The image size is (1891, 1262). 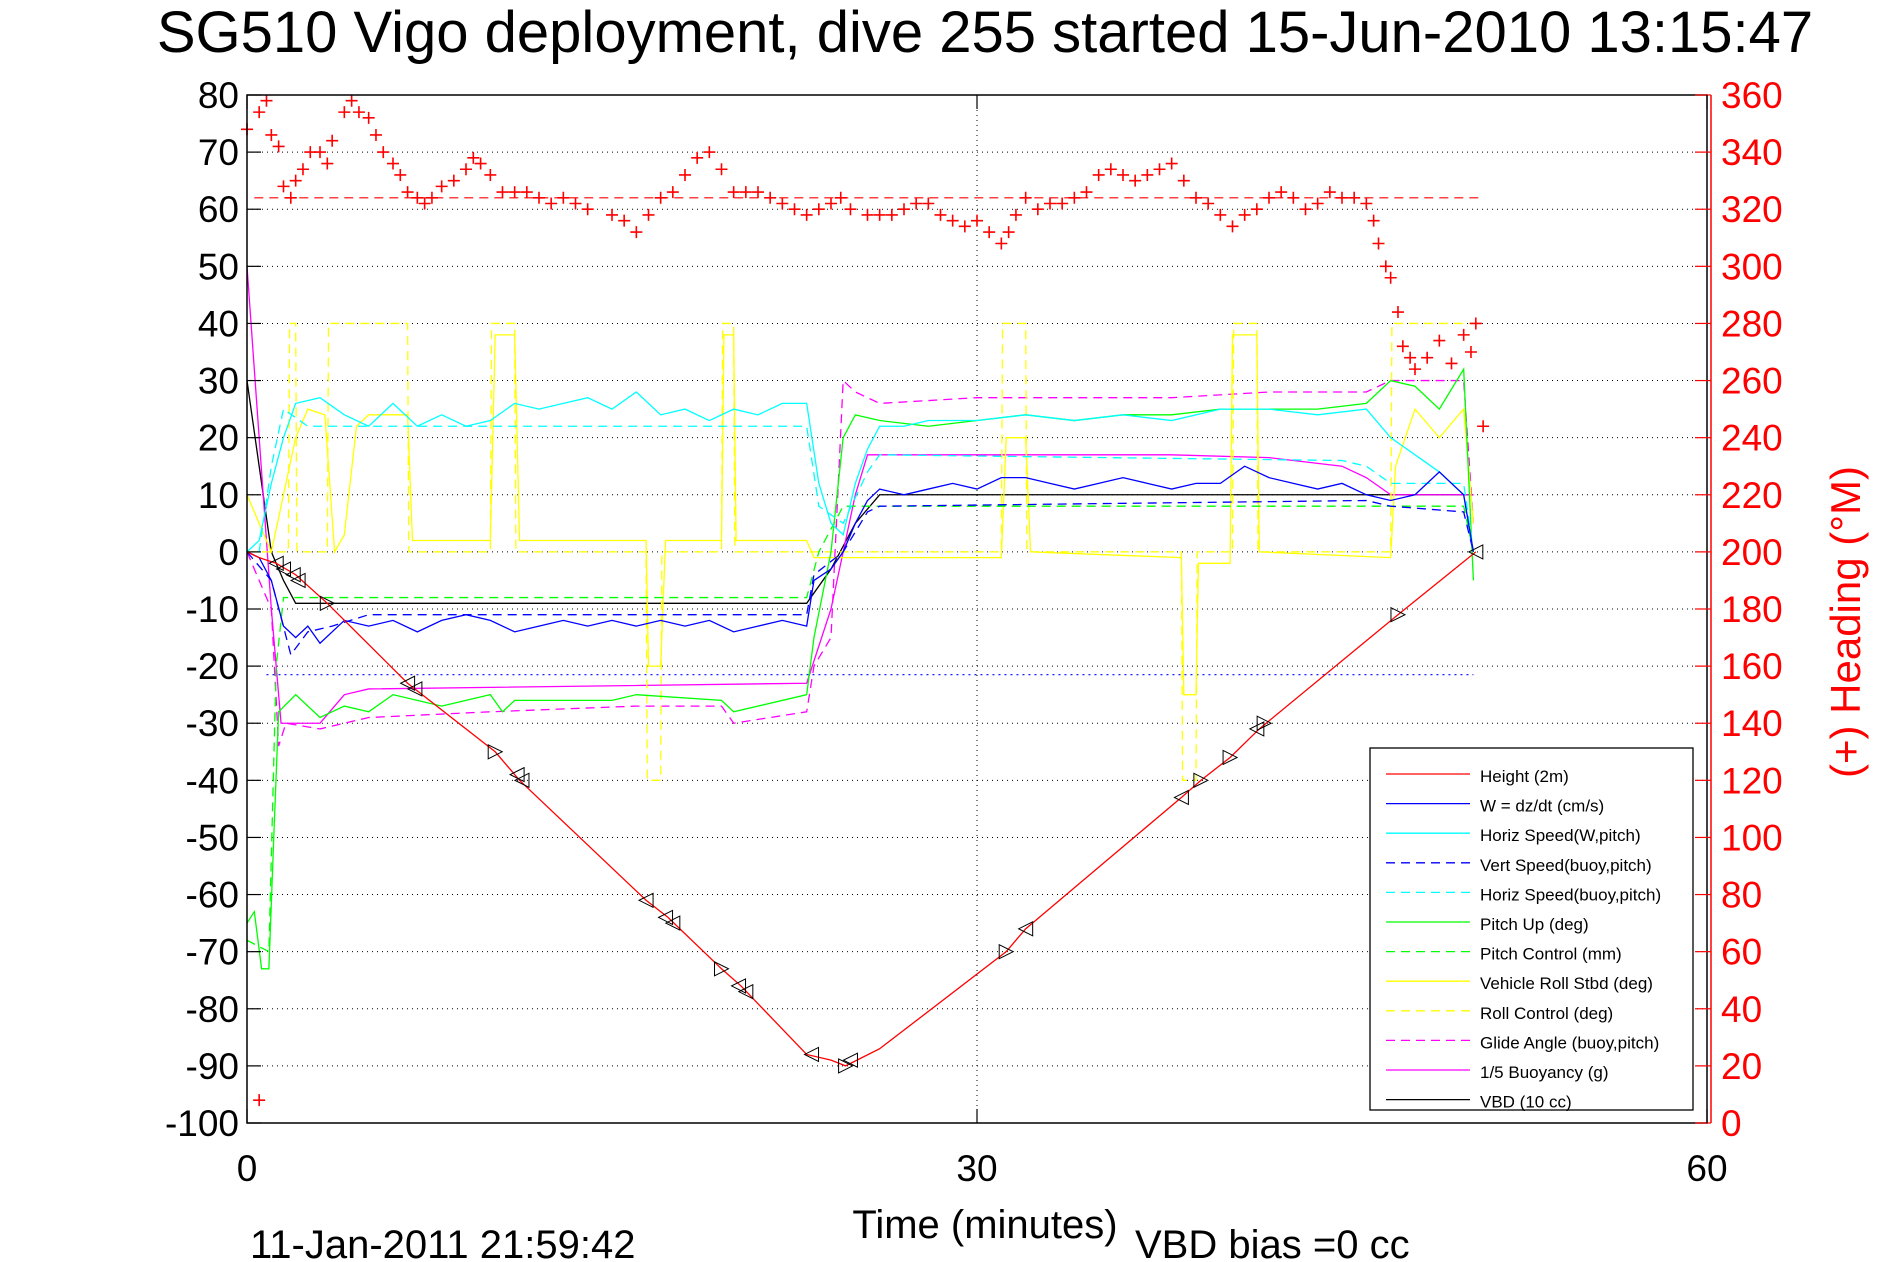 What do you see at coordinates (1752, 552) in the screenshot?
I see `y-right-tick-label: 200` at bounding box center [1752, 552].